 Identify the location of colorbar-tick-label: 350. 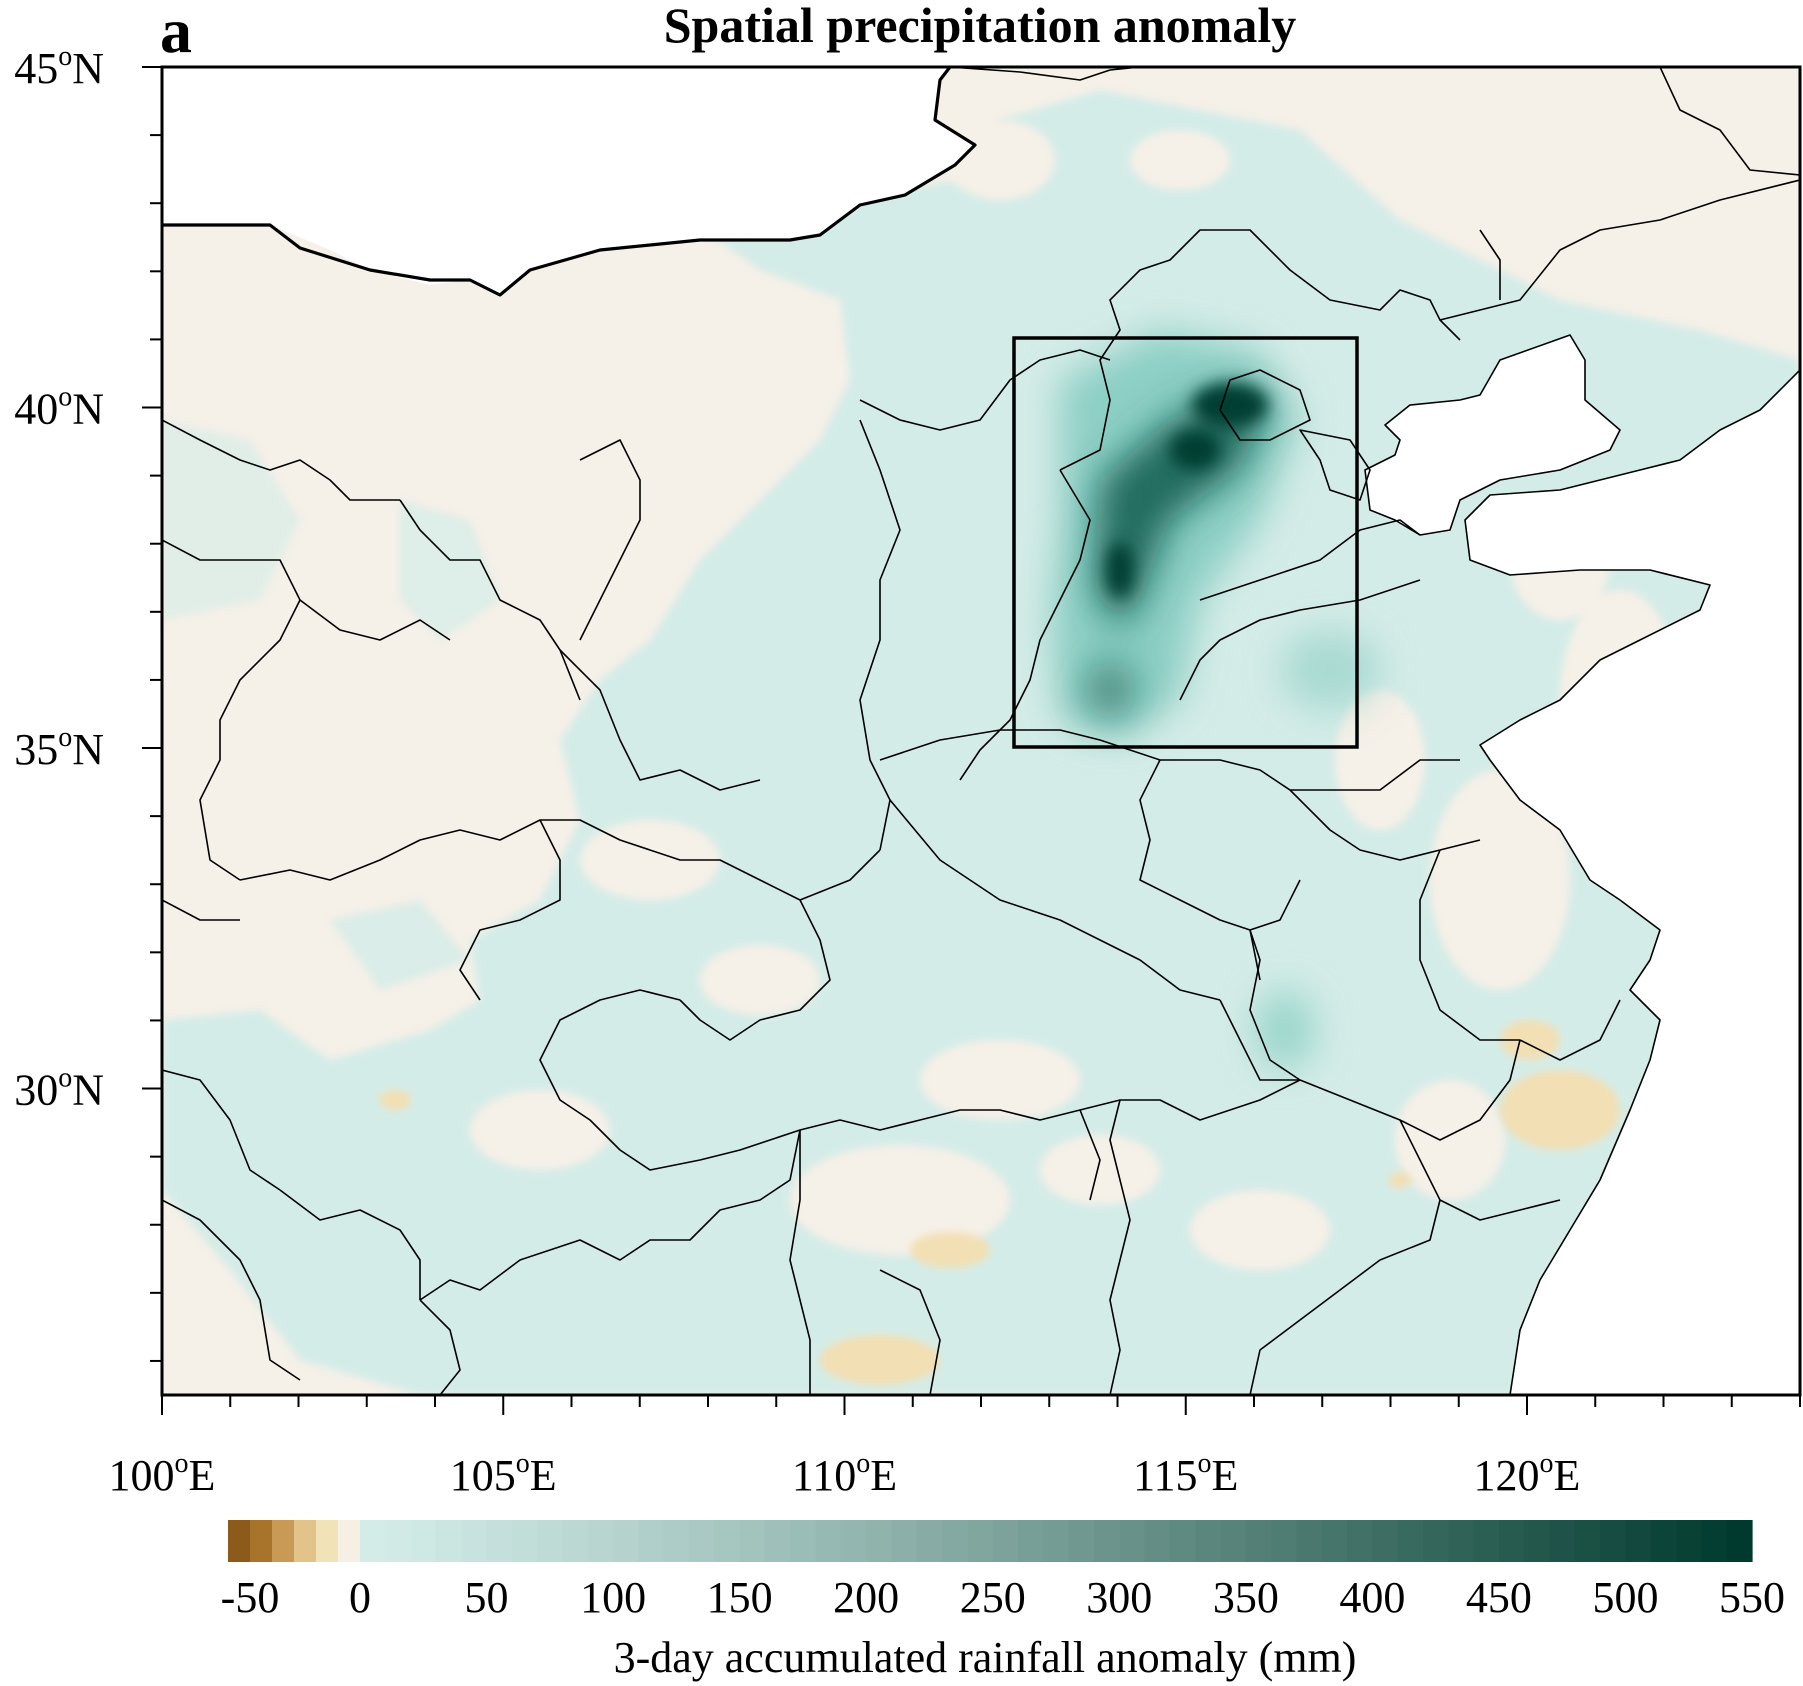
(1246, 1597).